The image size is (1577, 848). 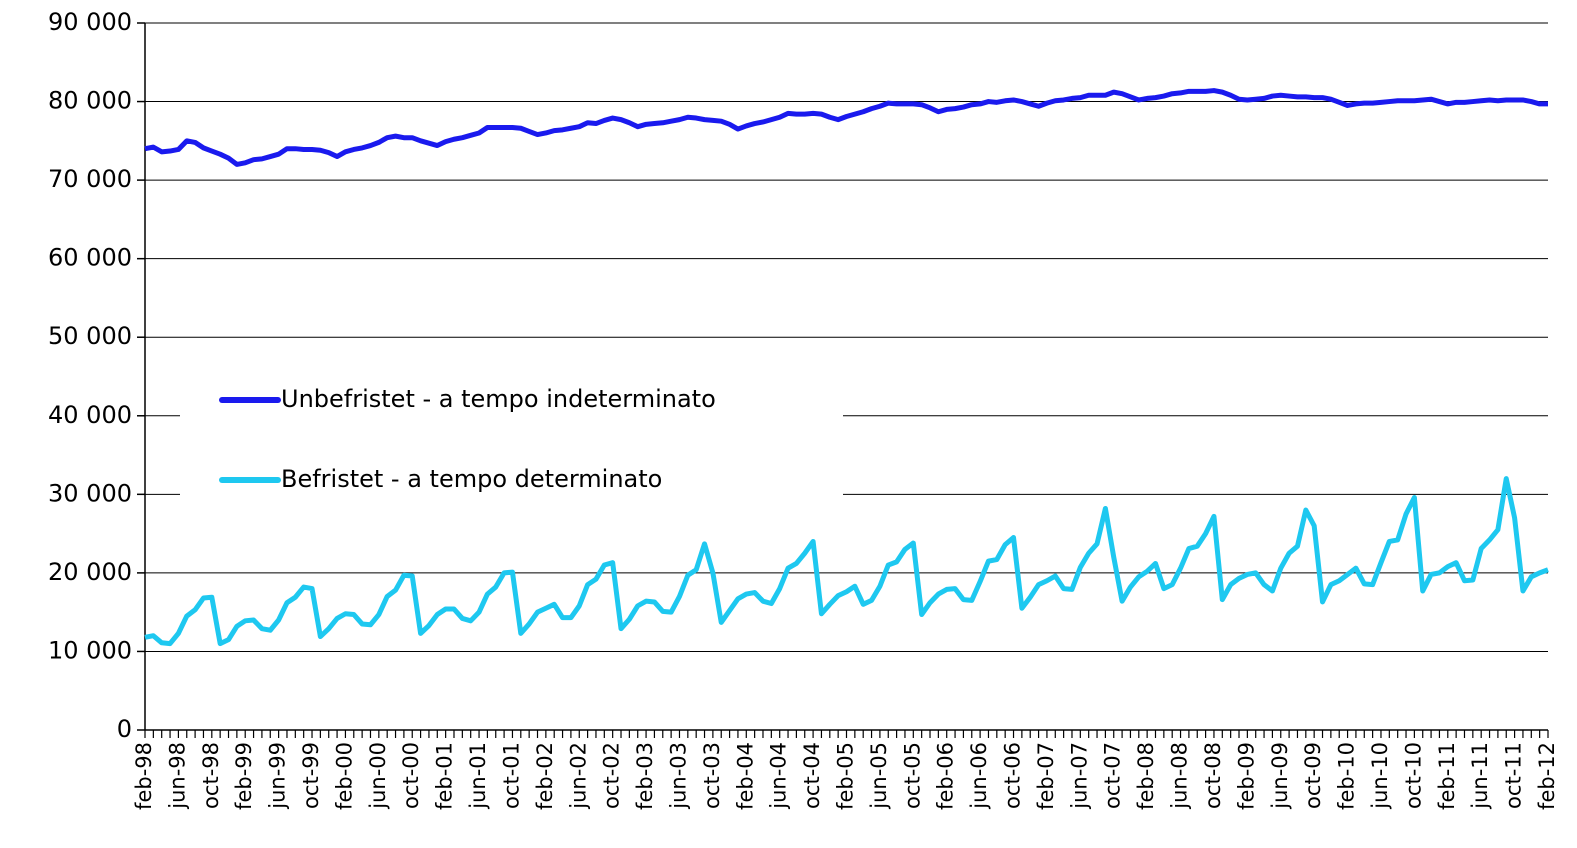 I want to click on y-tick-label: 60 000, so click(x=90, y=258).